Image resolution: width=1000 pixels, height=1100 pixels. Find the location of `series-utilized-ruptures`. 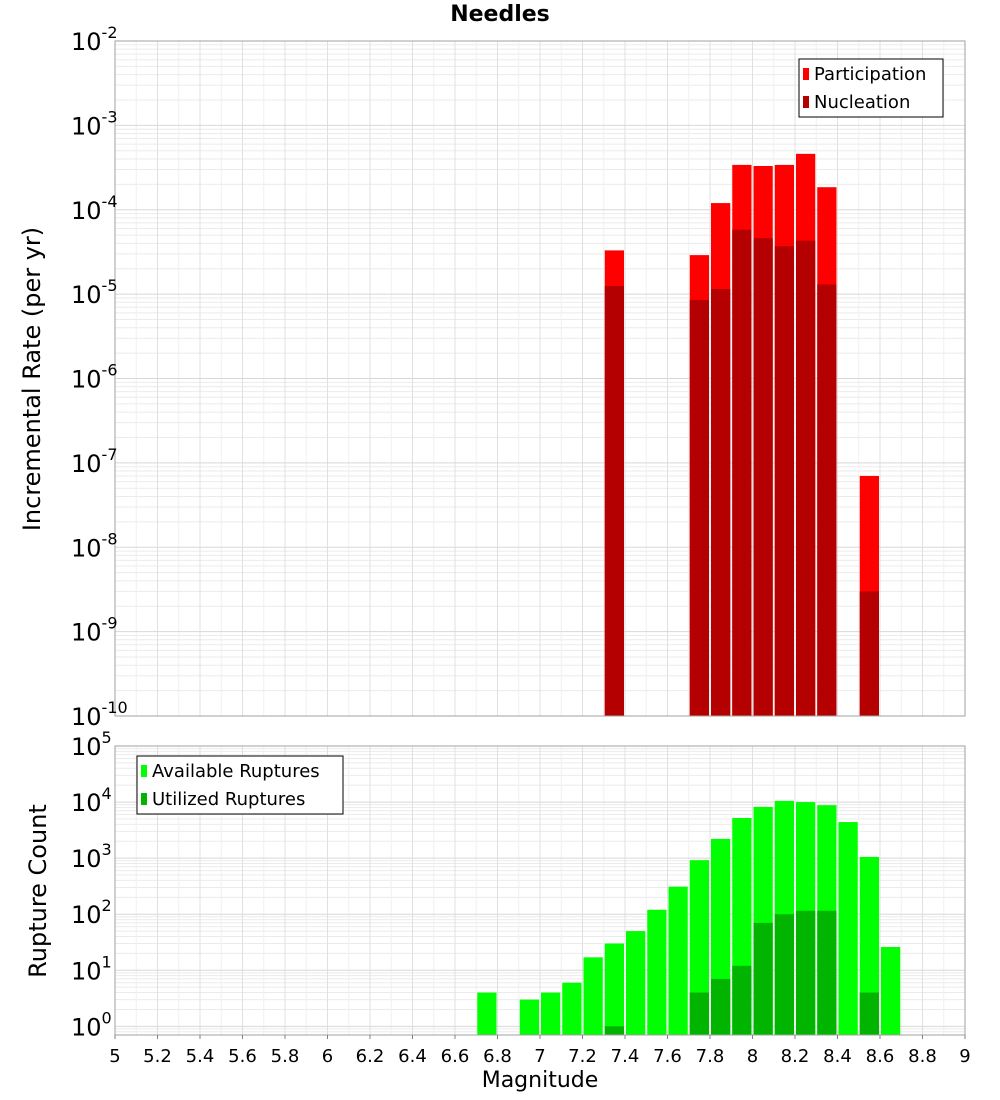

series-utilized-ruptures is located at coordinates (741, 972).